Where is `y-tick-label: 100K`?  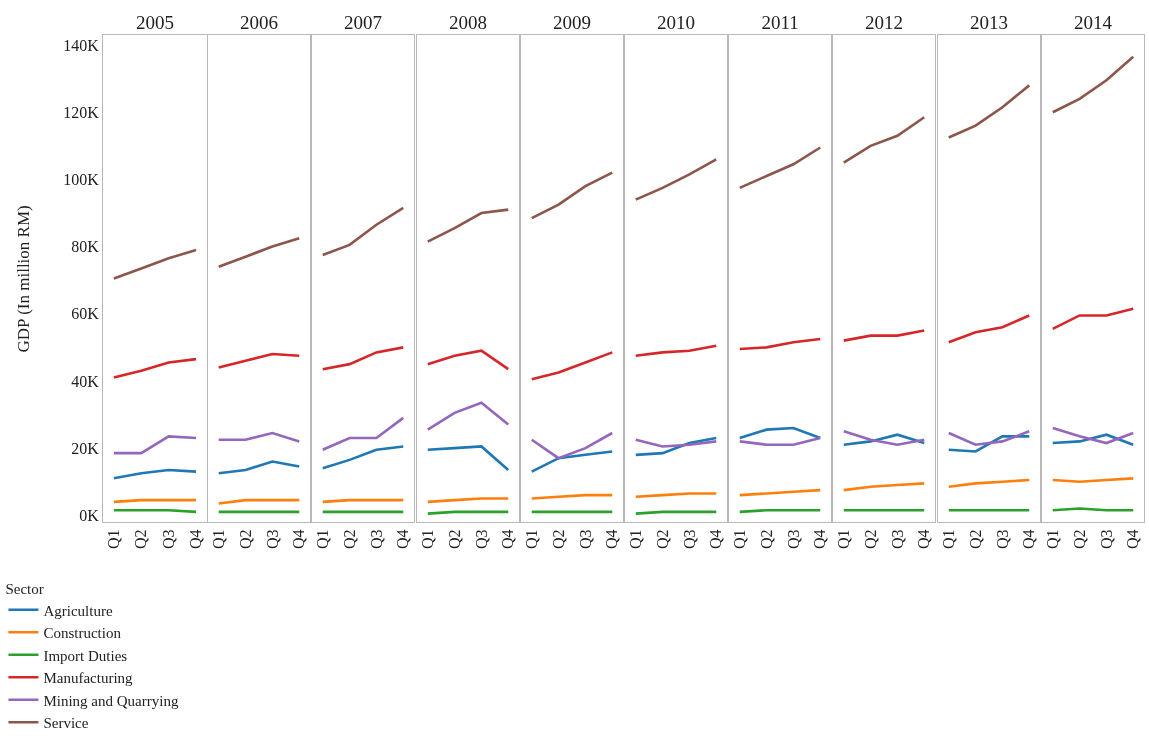 y-tick-label: 100K is located at coordinates (81, 180).